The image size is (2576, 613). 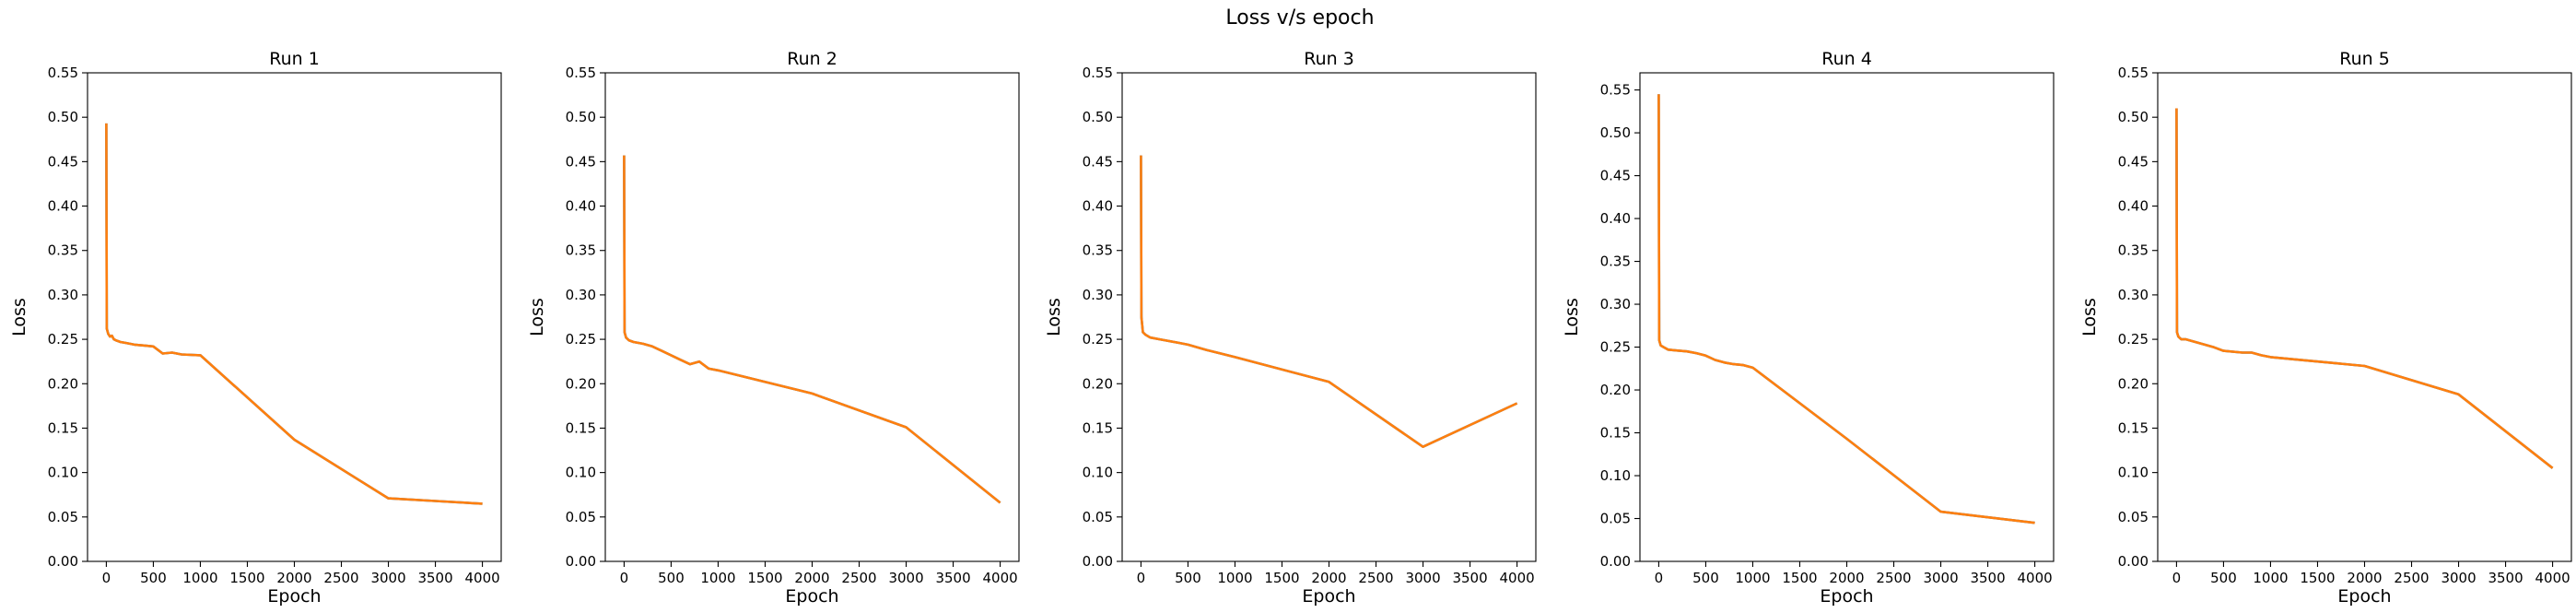 I want to click on subplot-title: Run 1, so click(x=294, y=59).